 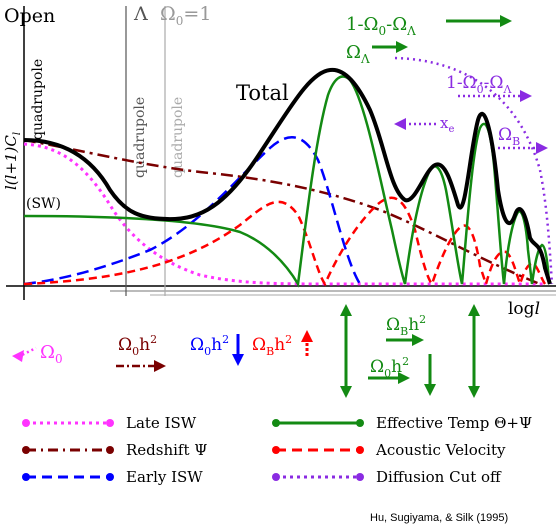 What do you see at coordinates (406, 325) in the screenshot?
I see `omegaBh2-green-label: ΩBh2` at bounding box center [406, 325].